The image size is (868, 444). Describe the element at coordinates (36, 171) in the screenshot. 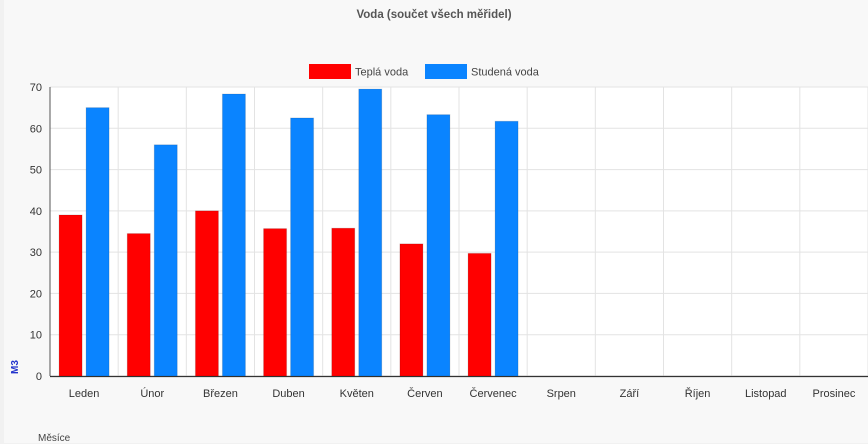

I see `y-tick-label: 50` at that location.